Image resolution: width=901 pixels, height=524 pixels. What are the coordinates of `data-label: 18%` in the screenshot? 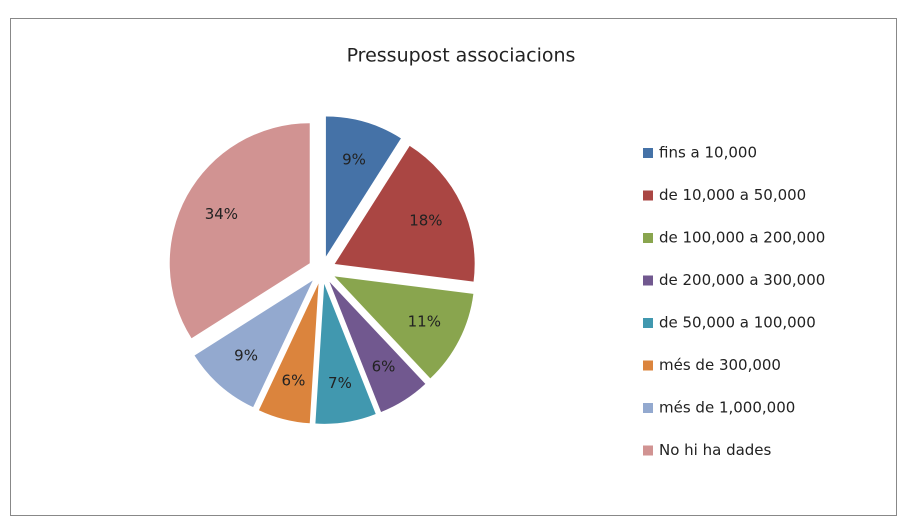 It's located at (425, 221).